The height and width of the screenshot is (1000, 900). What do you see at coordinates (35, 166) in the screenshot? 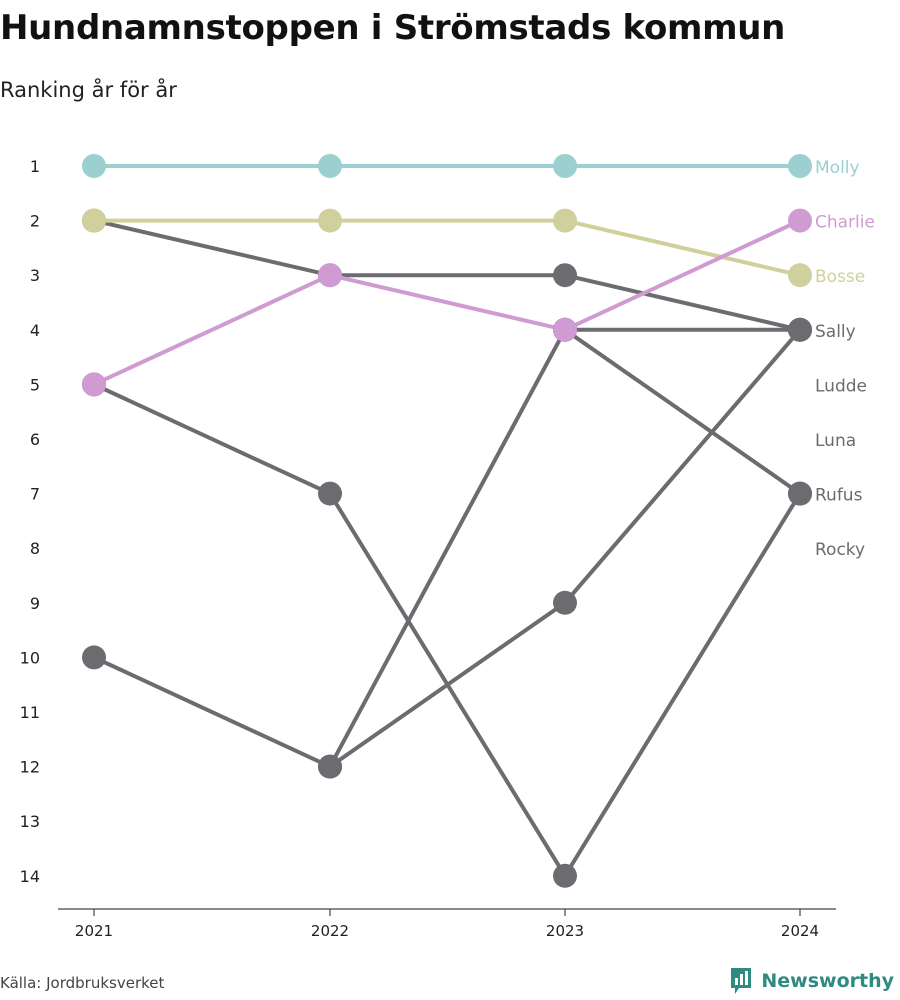
I see `y-tick-label: 1` at bounding box center [35, 166].